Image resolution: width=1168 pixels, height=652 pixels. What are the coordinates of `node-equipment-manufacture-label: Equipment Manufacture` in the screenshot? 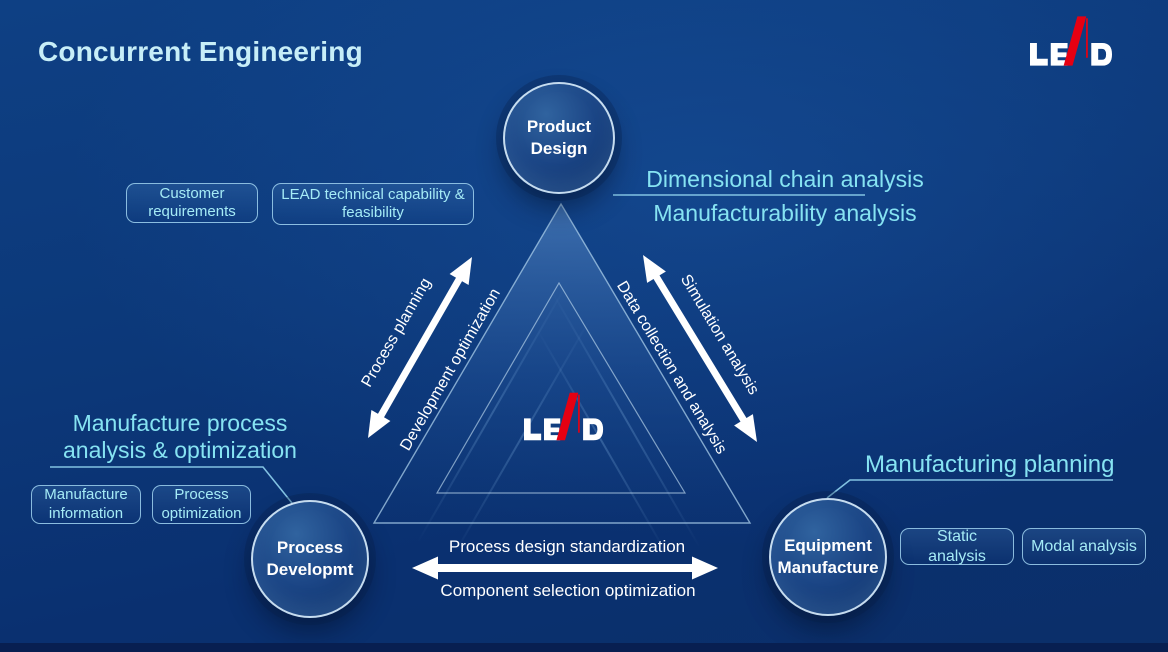 It's located at (828, 556).